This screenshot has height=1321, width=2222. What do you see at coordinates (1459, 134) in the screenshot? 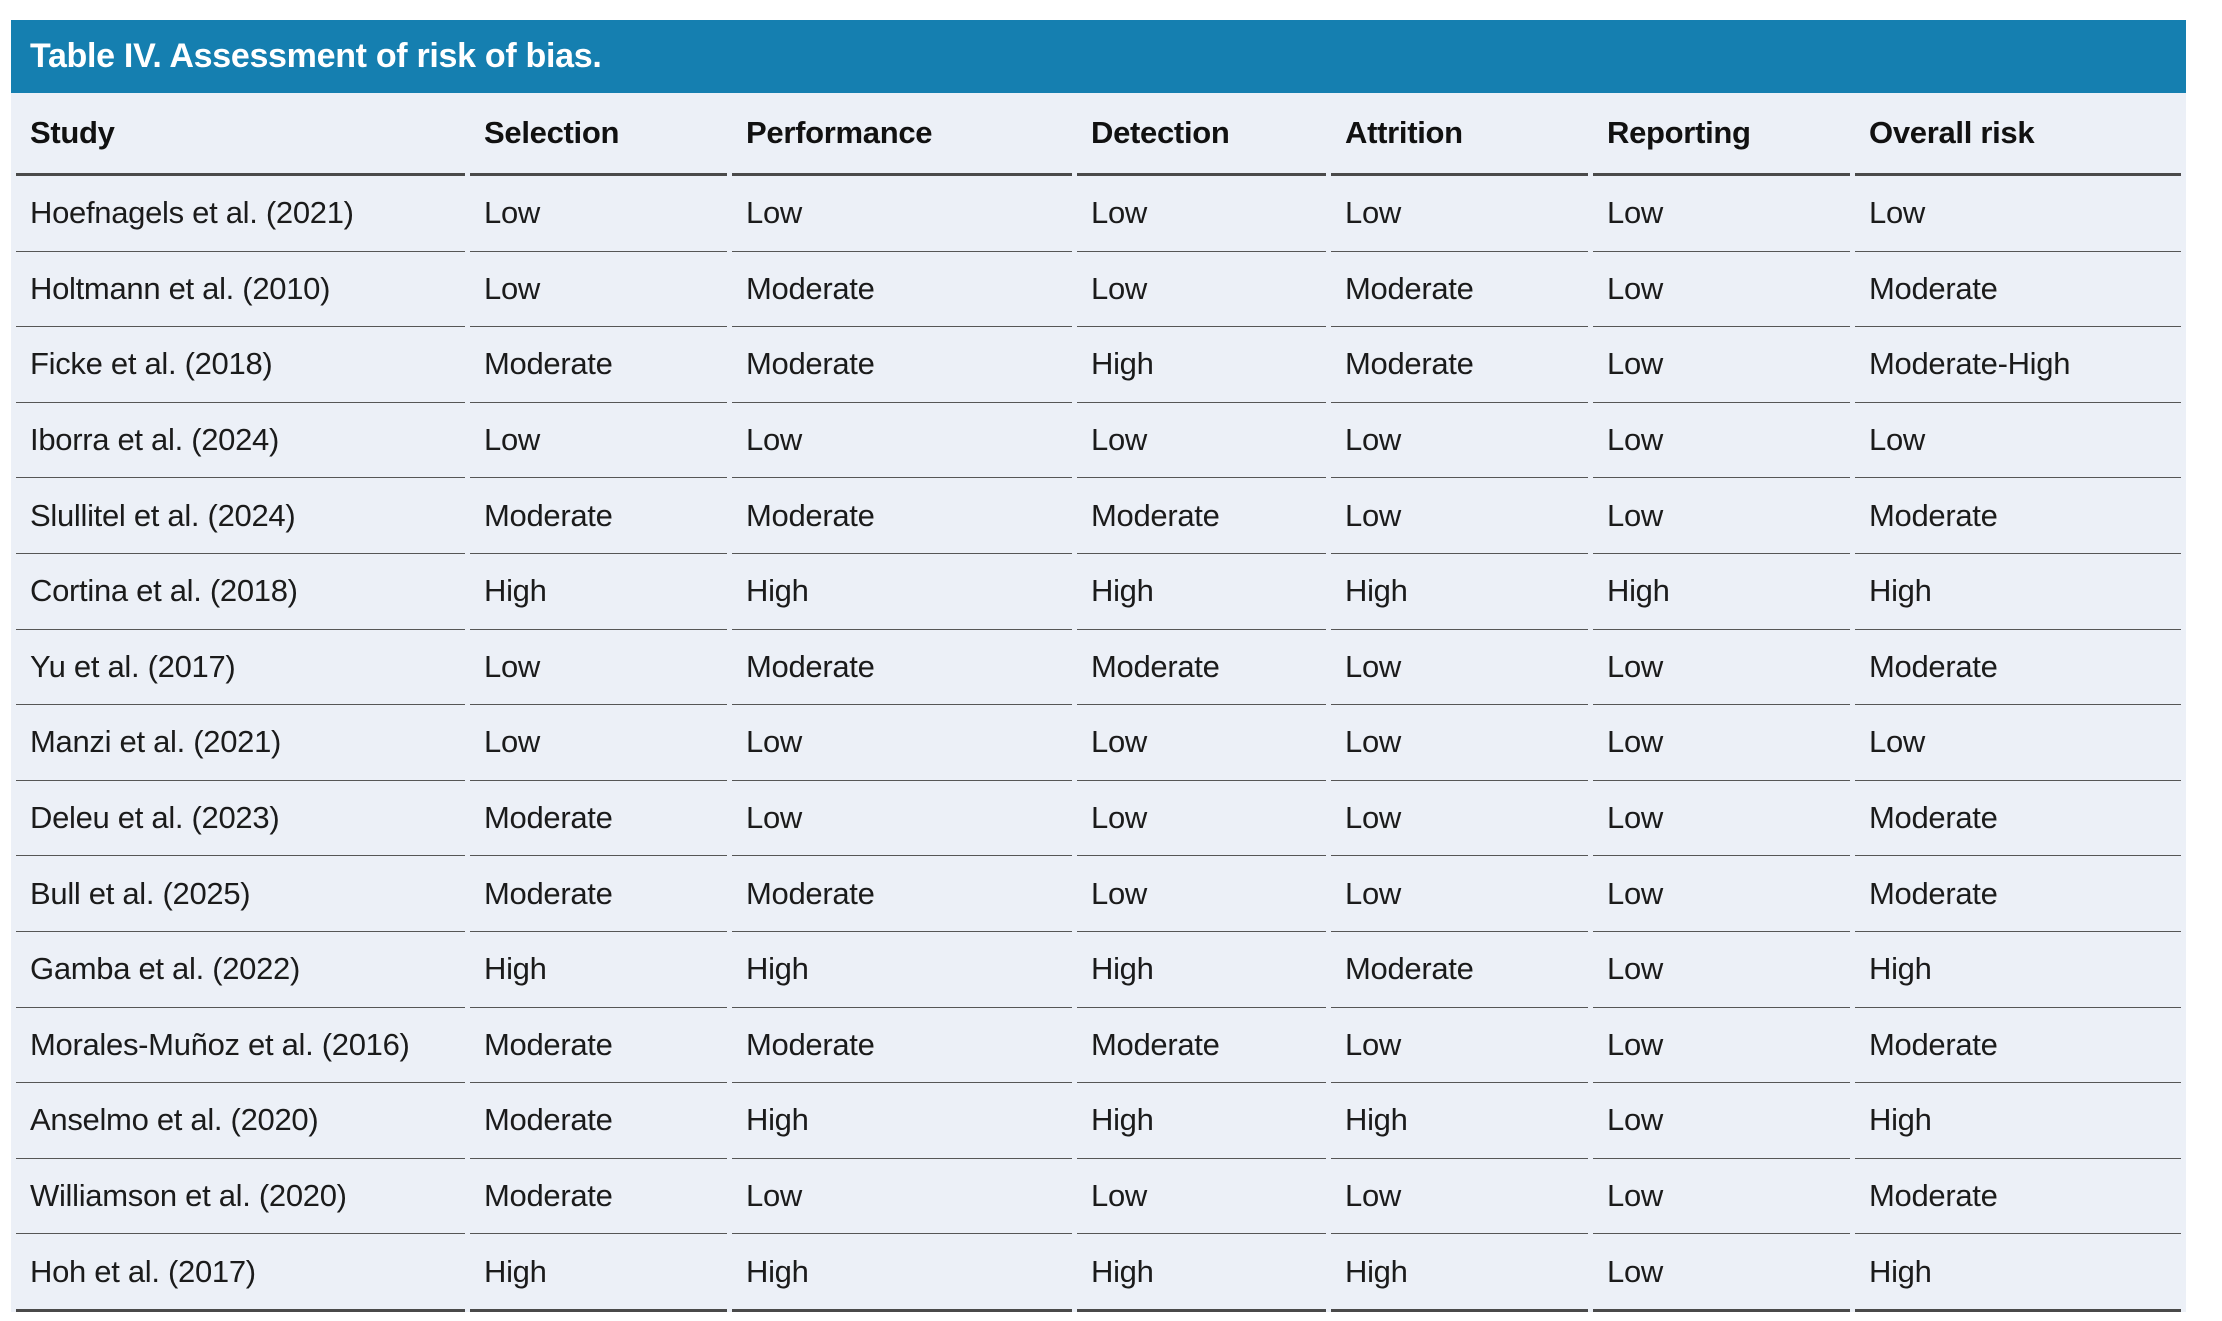
I see `column-header-attrition: Attrition` at bounding box center [1459, 134].